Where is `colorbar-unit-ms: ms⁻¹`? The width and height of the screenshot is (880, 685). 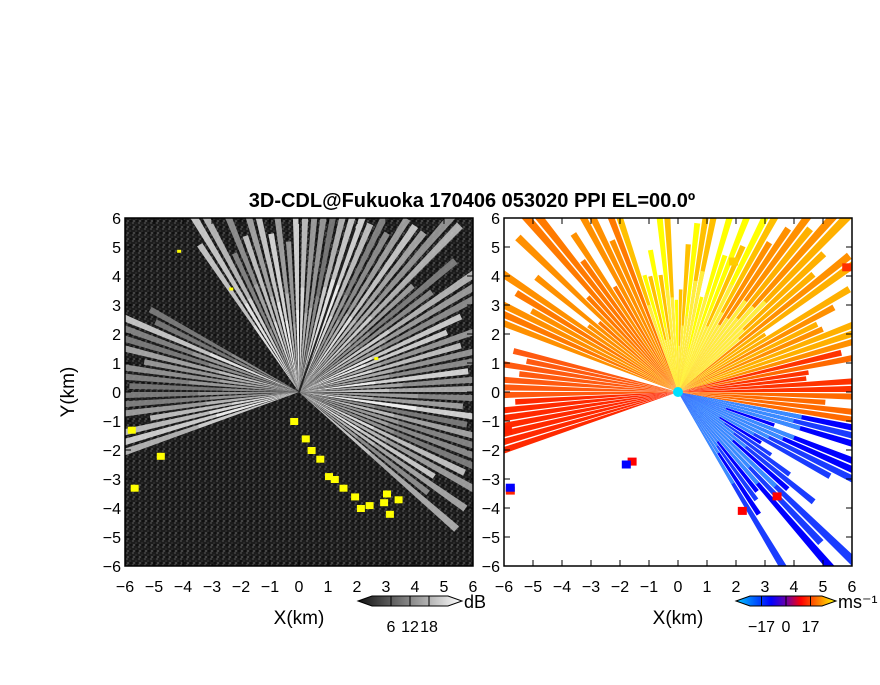
colorbar-unit-ms: ms⁻¹ is located at coordinates (858, 602).